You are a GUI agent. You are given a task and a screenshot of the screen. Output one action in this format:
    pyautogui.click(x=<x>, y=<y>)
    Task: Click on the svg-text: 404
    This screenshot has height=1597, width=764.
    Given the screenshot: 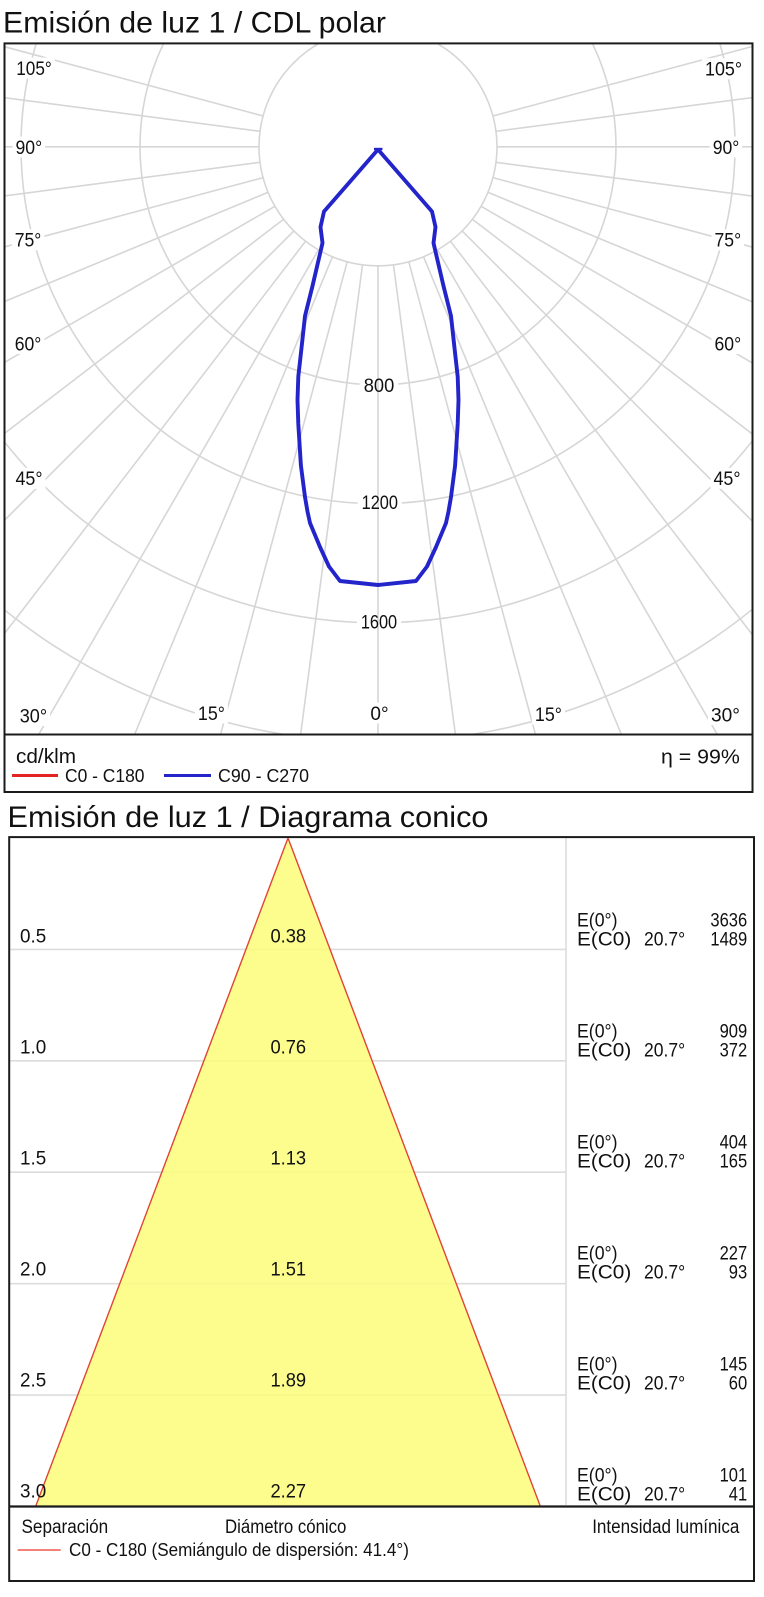 What is the action you would take?
    pyautogui.click(x=734, y=1142)
    